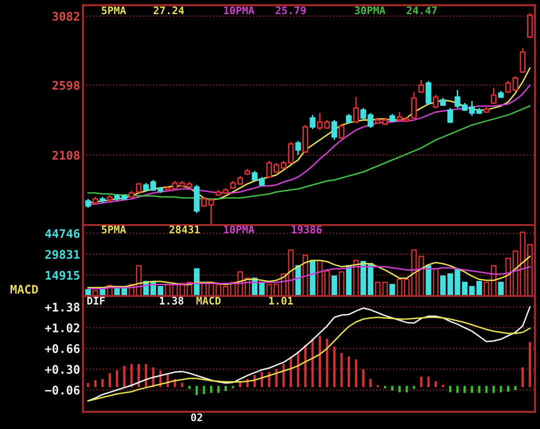 Image resolution: width=540 pixels, height=429 pixels. I want to click on y-tick-label: 2108, so click(66, 155).